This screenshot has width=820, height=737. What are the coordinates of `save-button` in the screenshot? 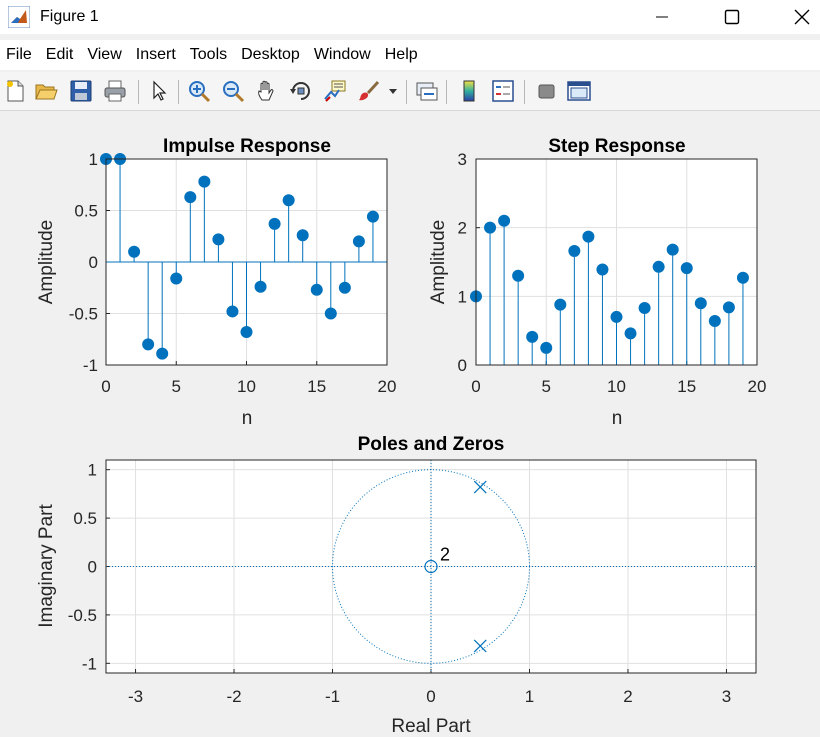 It's located at (81, 91).